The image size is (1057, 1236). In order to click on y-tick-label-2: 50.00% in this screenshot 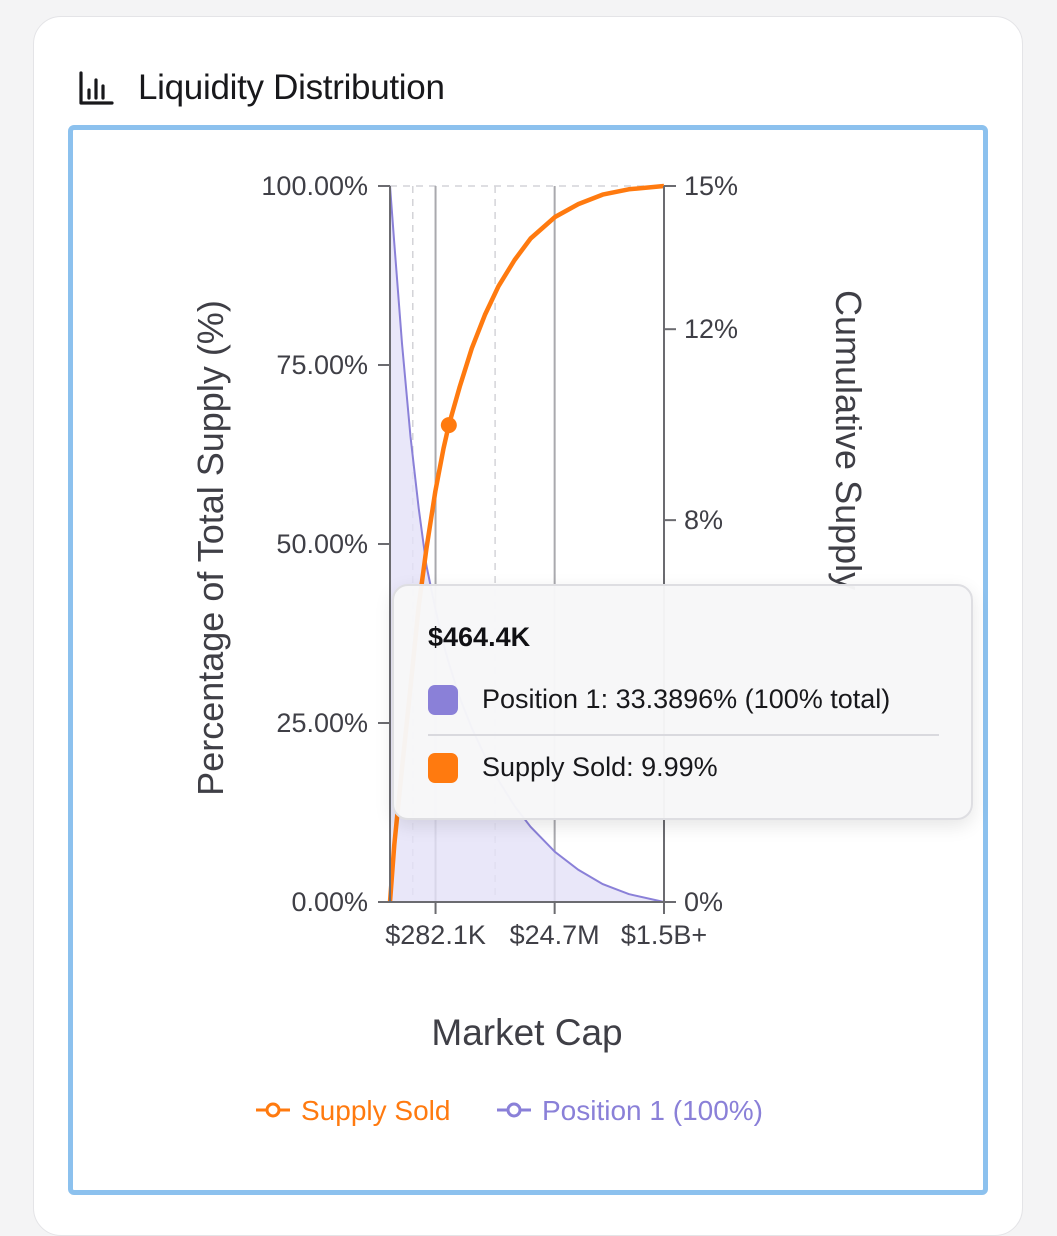, I will do `click(322, 544)`.